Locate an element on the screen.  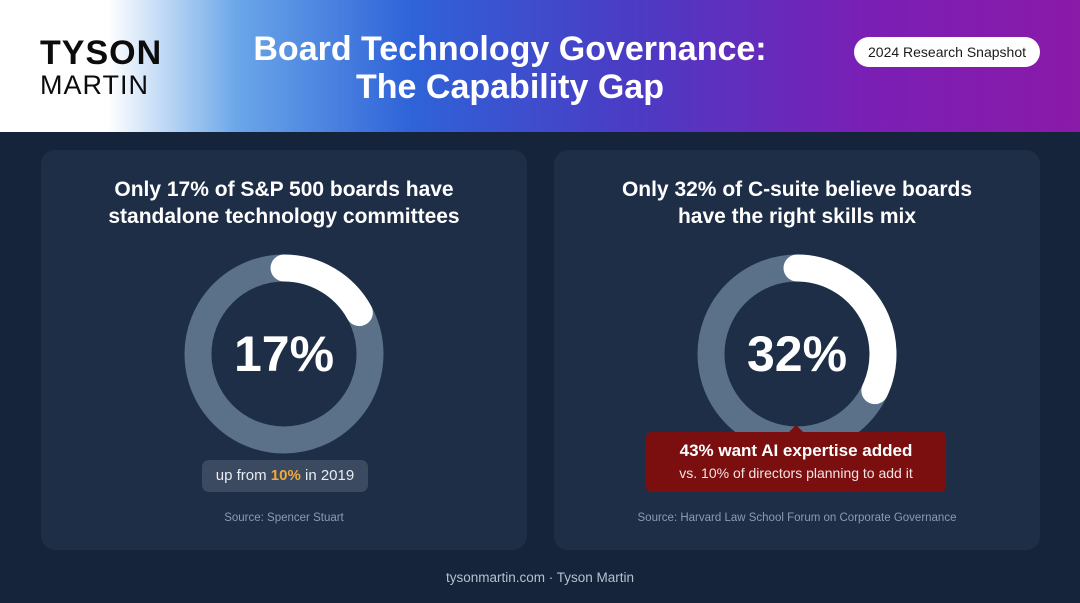
donut-value-label: 17% is located at coordinates (284, 354).